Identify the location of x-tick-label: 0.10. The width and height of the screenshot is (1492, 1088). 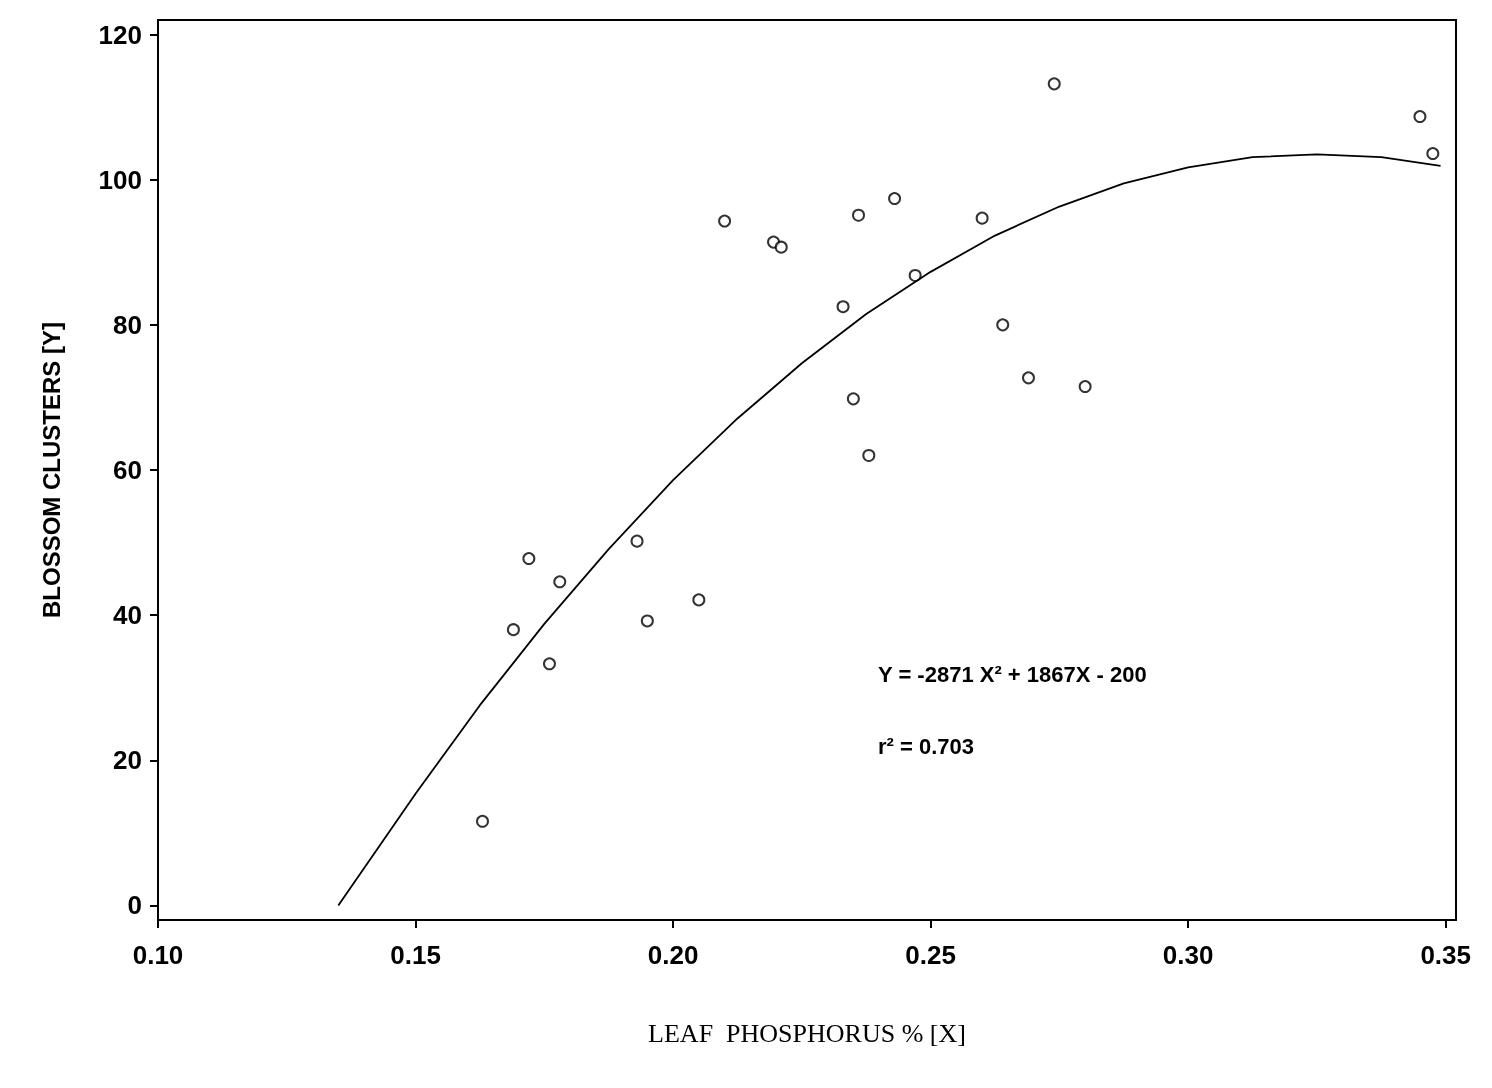
(158, 955).